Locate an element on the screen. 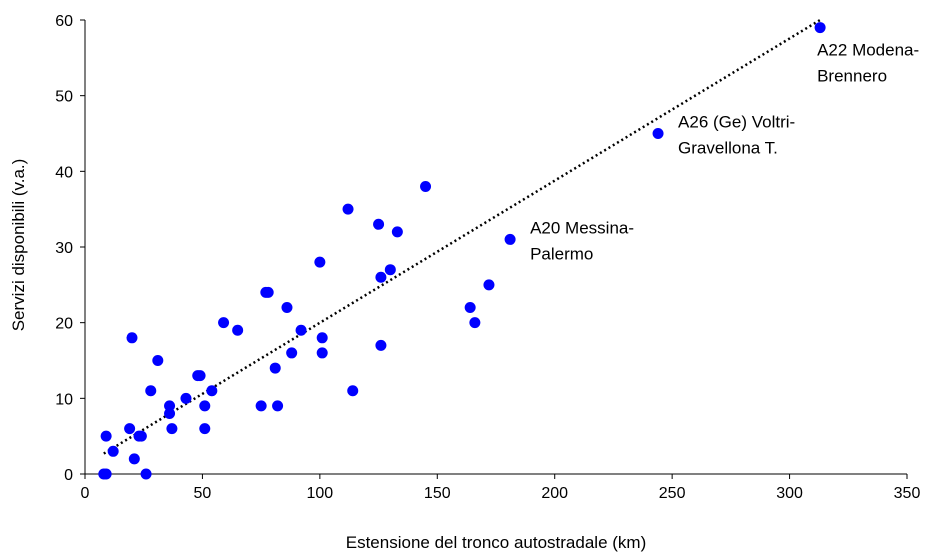 The width and height of the screenshot is (939, 559). point-annotation-label: Brennero is located at coordinates (852, 76).